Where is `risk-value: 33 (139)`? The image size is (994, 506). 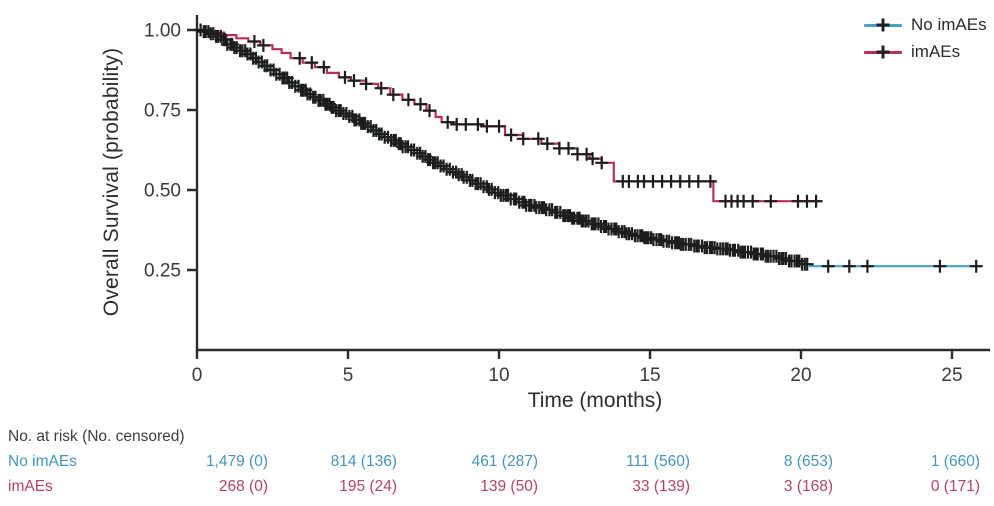
risk-value: 33 (139) is located at coordinates (661, 486).